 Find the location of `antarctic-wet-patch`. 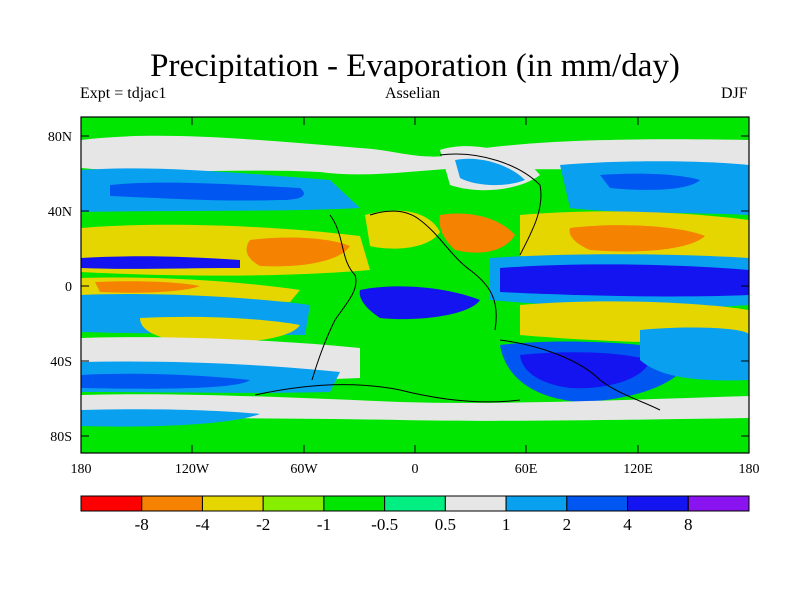

antarctic-wet-patch is located at coordinates (170, 418).